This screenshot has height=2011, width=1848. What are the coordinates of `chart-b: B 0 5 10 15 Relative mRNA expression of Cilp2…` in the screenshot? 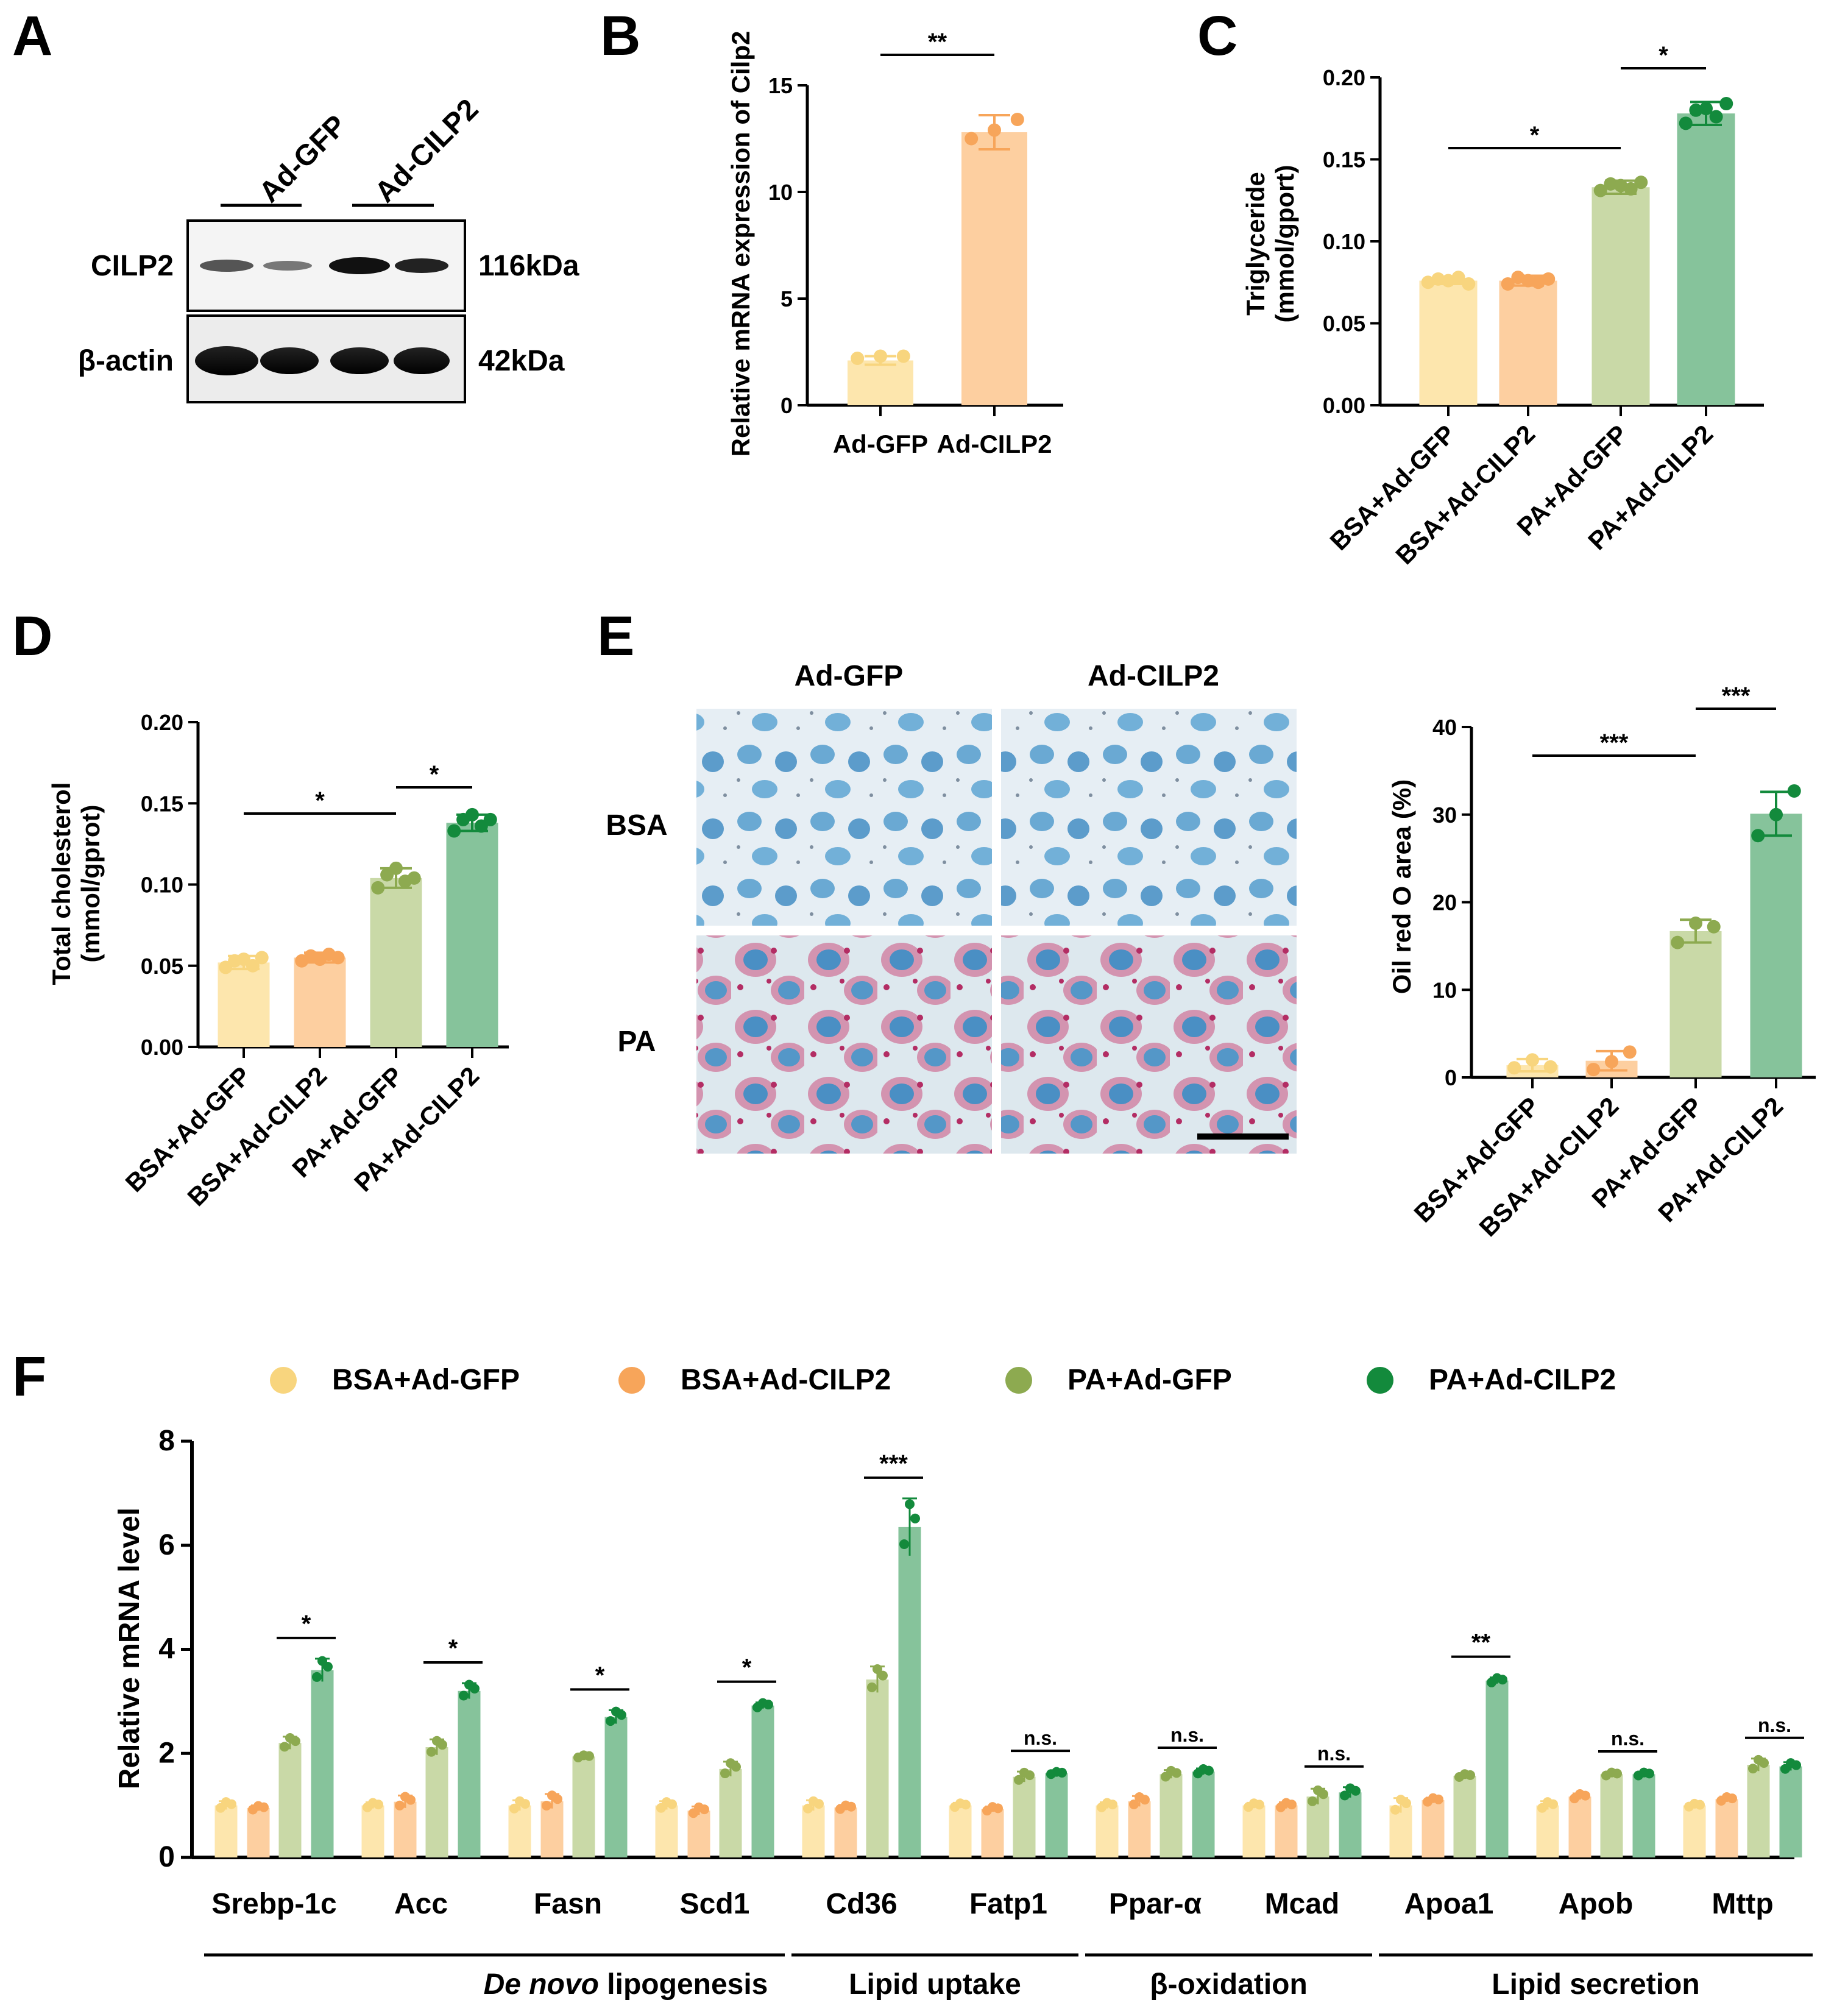 It's located at (831, 231).